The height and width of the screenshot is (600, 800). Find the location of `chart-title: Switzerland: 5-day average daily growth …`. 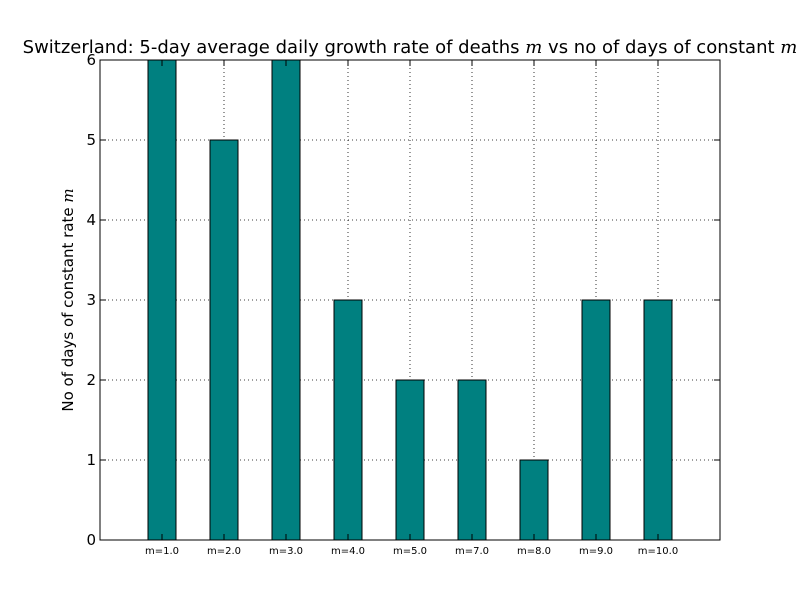

chart-title: Switzerland: 5-day average daily growth … is located at coordinates (410, 47).